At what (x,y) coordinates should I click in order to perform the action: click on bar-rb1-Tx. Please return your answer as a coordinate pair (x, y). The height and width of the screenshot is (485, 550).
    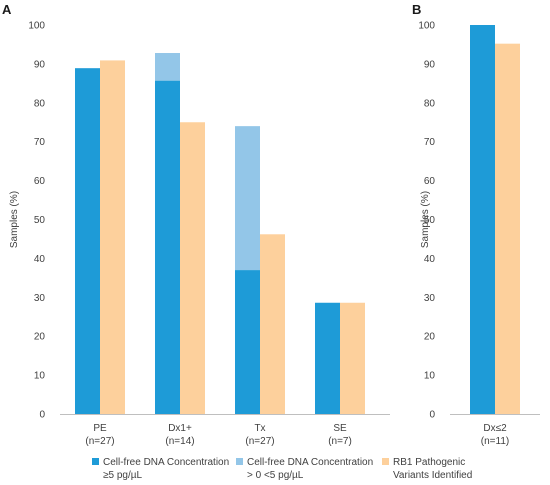
    Looking at the image, I should click on (272, 324).